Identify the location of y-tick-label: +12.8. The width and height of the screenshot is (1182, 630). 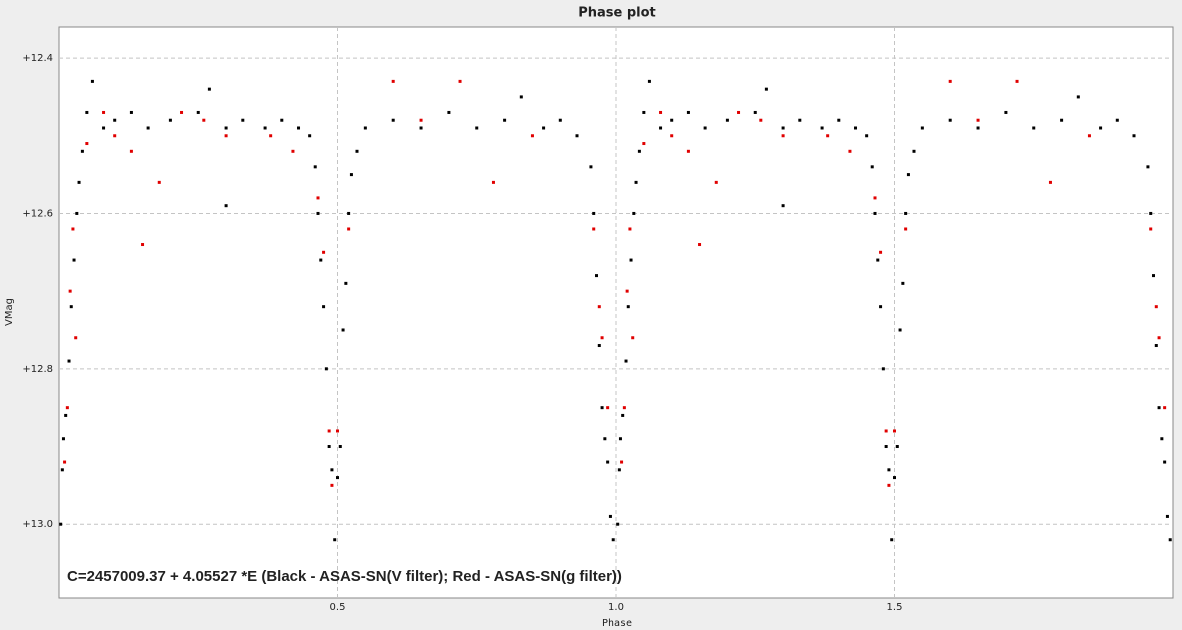
(37, 369).